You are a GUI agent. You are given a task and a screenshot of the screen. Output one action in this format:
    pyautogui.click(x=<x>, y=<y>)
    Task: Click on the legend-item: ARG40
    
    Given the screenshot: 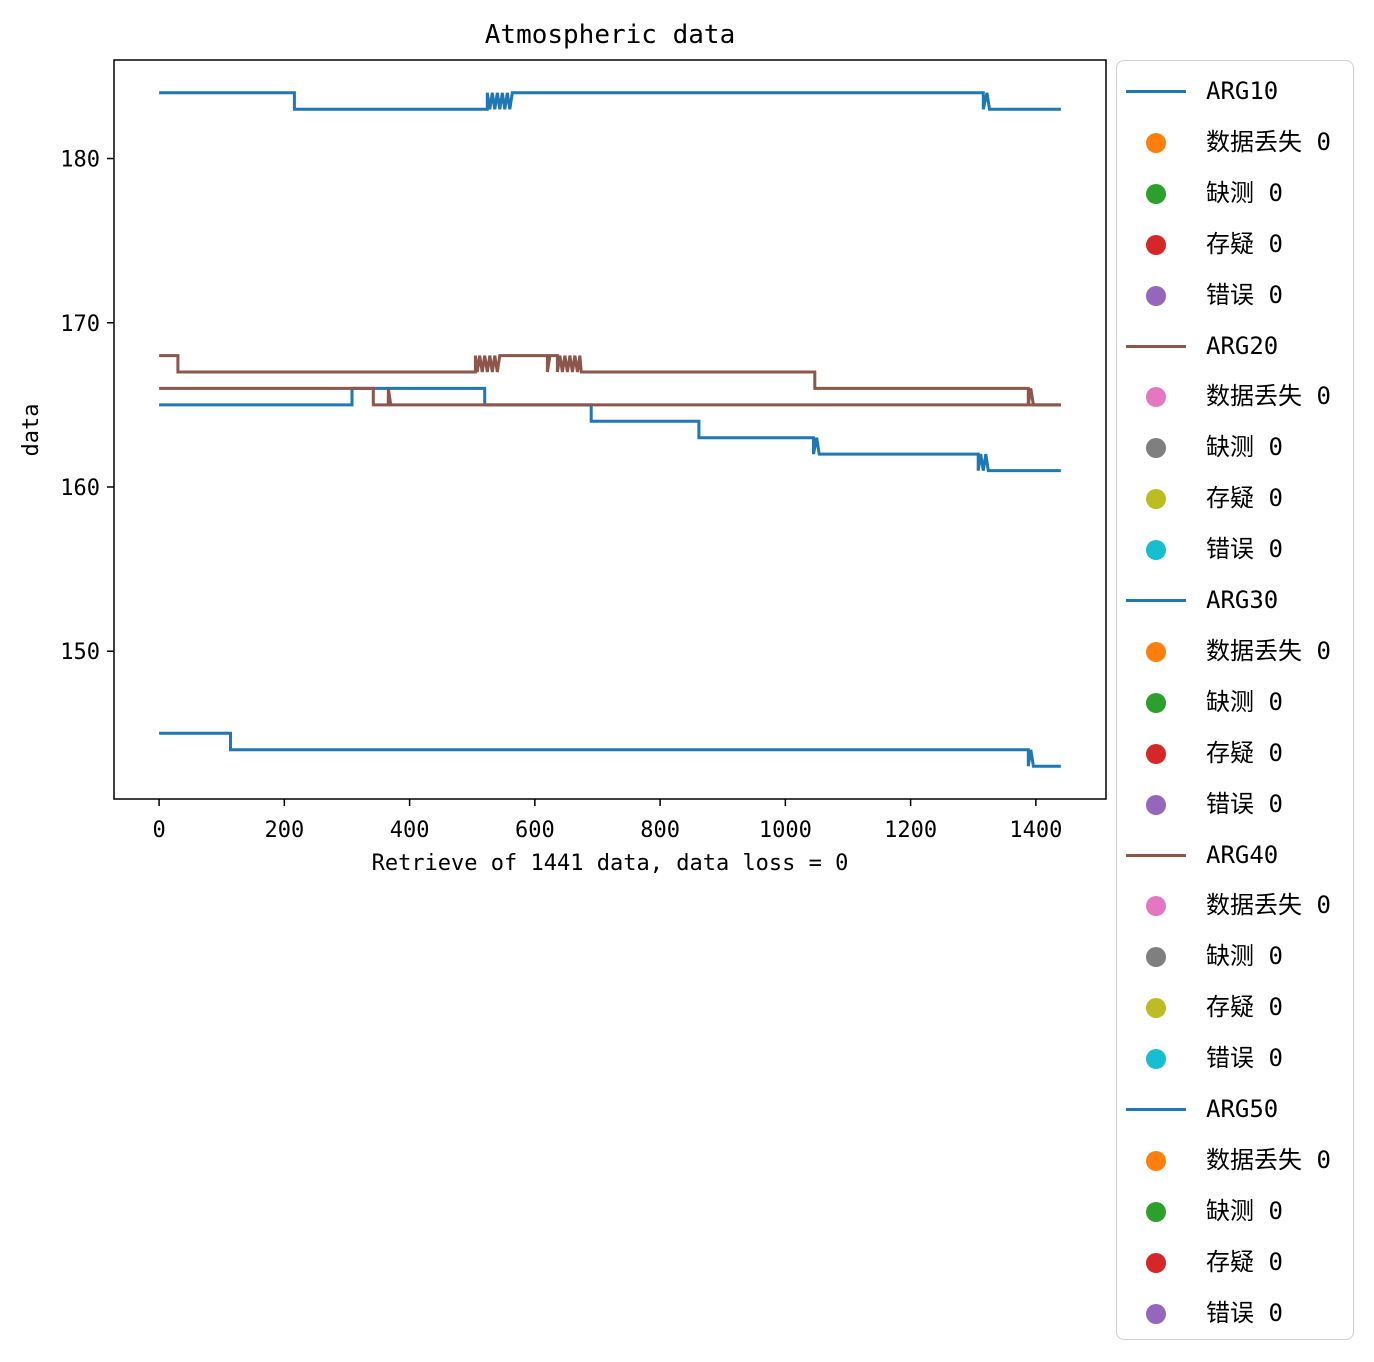 What is the action you would take?
    pyautogui.click(x=1235, y=856)
    